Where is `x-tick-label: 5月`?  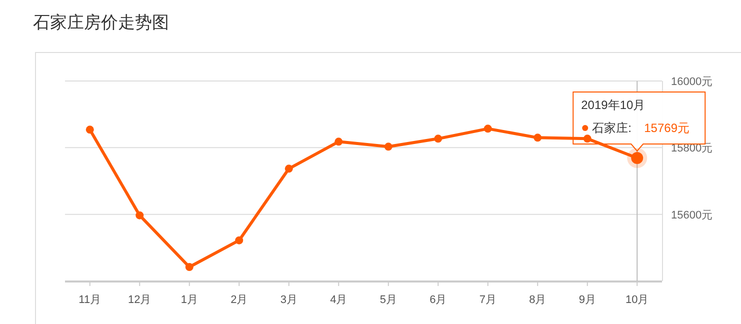
x-tick-label: 5月 is located at coordinates (388, 300).